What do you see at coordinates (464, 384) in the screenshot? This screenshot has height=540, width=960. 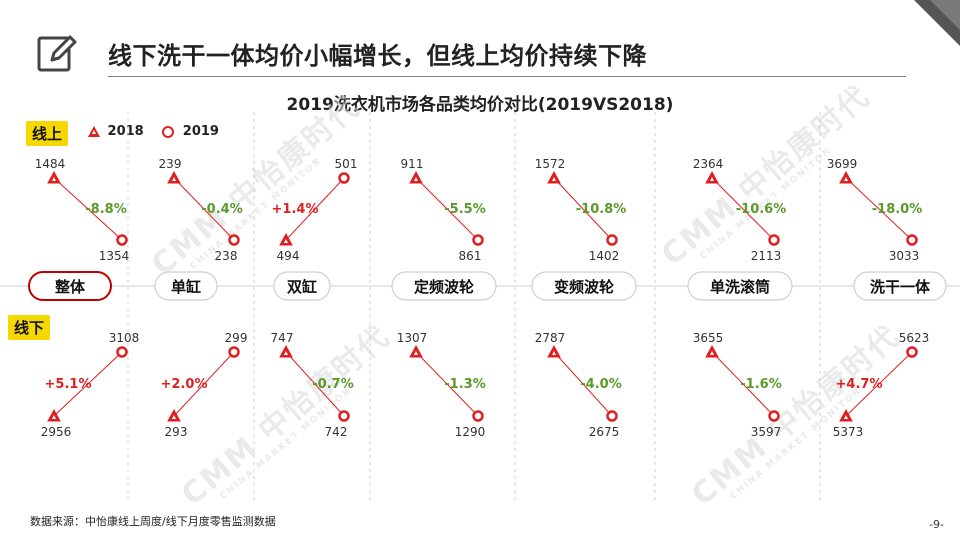 I see `offline-change-label: -1.3%` at bounding box center [464, 384].